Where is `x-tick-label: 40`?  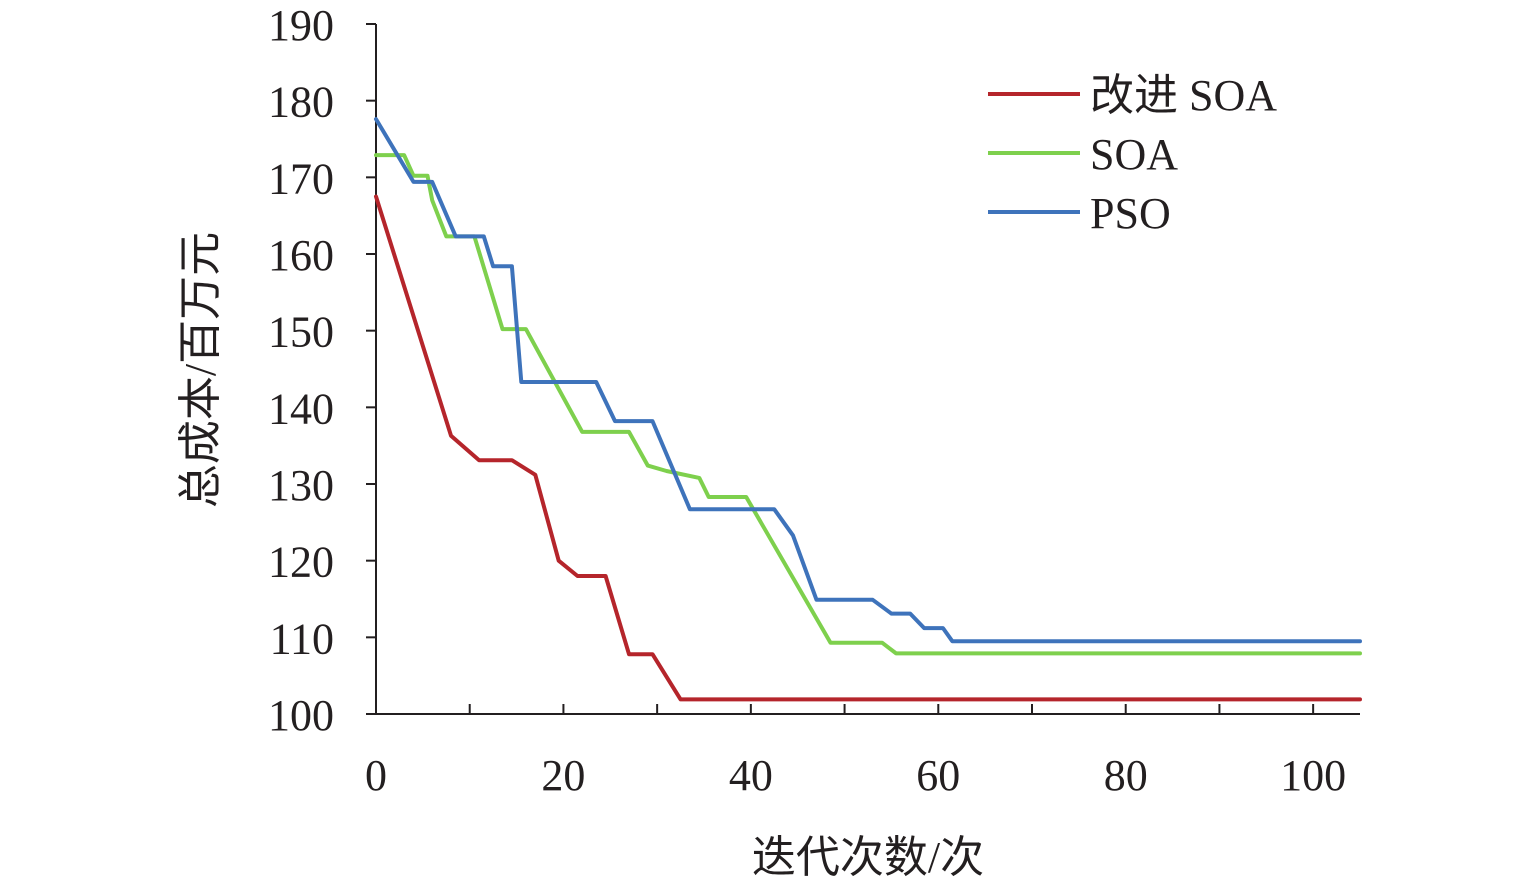
x-tick-label: 40 is located at coordinates (751, 775).